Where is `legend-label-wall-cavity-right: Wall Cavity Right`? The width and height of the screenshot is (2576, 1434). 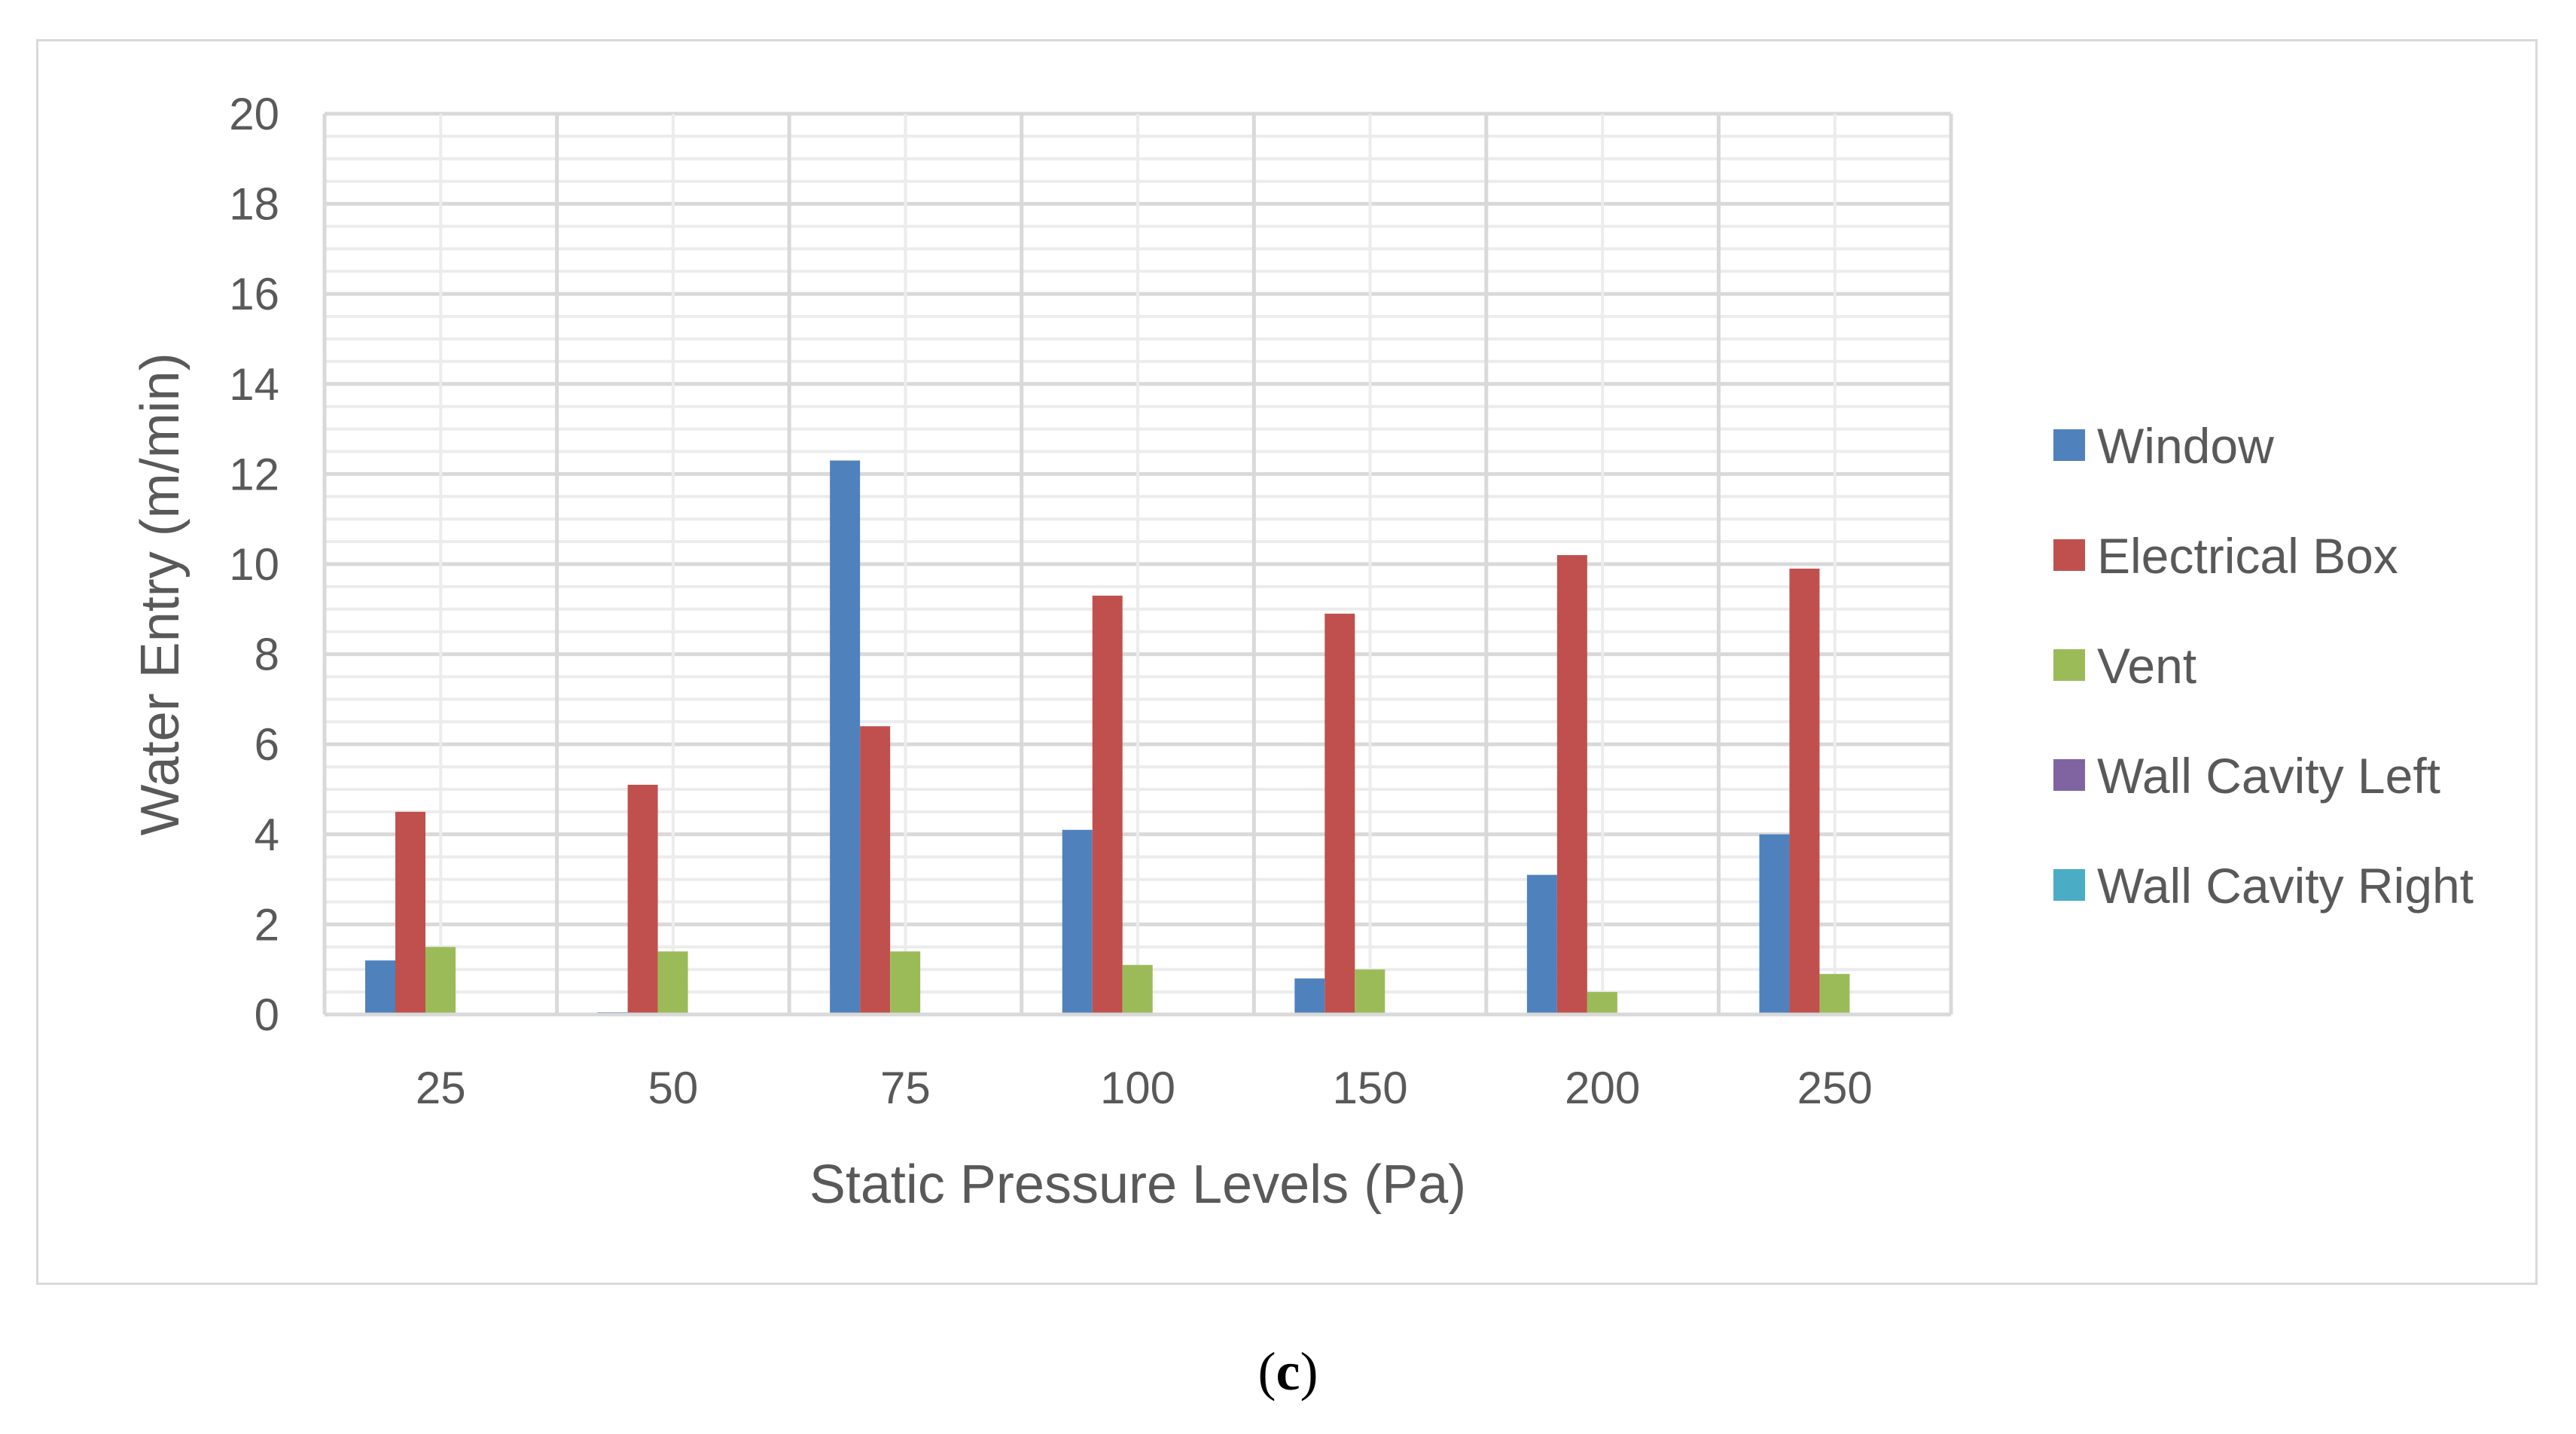
legend-label-wall-cavity-right: Wall Cavity Right is located at coordinates (2285, 886).